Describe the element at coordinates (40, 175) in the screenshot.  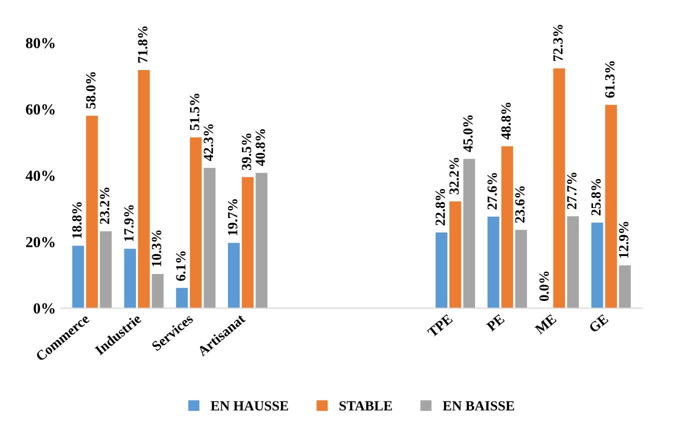
I see `y-tick-label: 40%` at that location.